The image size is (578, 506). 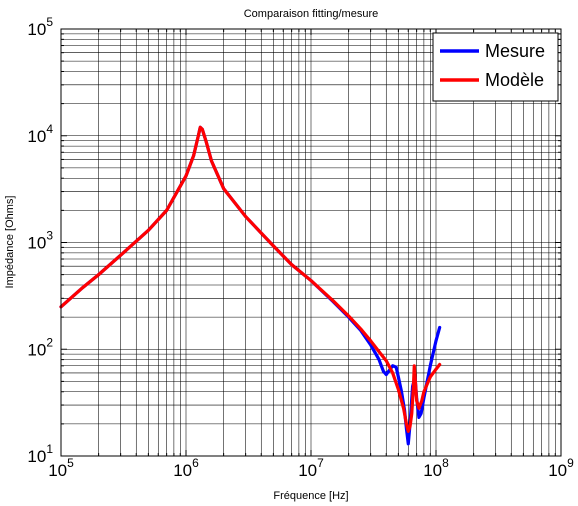 What do you see at coordinates (40, 241) in the screenshot?
I see `y-tick-label: 10³` at bounding box center [40, 241].